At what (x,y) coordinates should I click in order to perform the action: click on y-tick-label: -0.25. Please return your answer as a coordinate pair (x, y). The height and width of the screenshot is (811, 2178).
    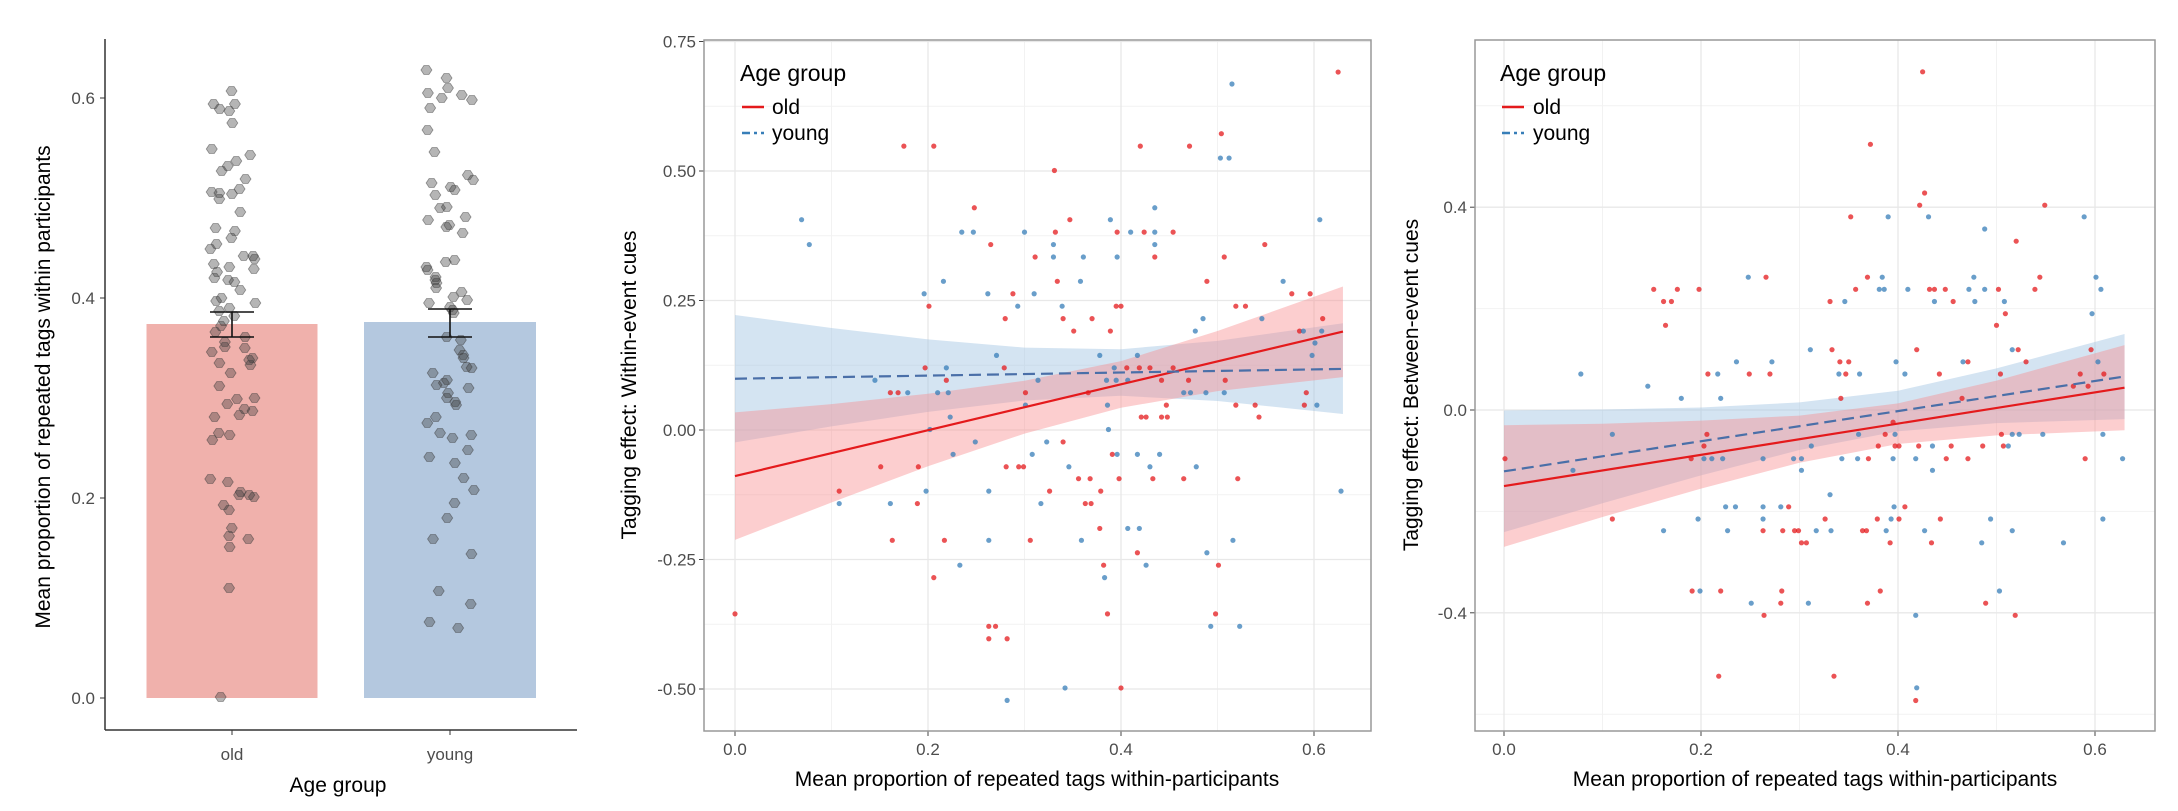
    Looking at the image, I should click on (676, 560).